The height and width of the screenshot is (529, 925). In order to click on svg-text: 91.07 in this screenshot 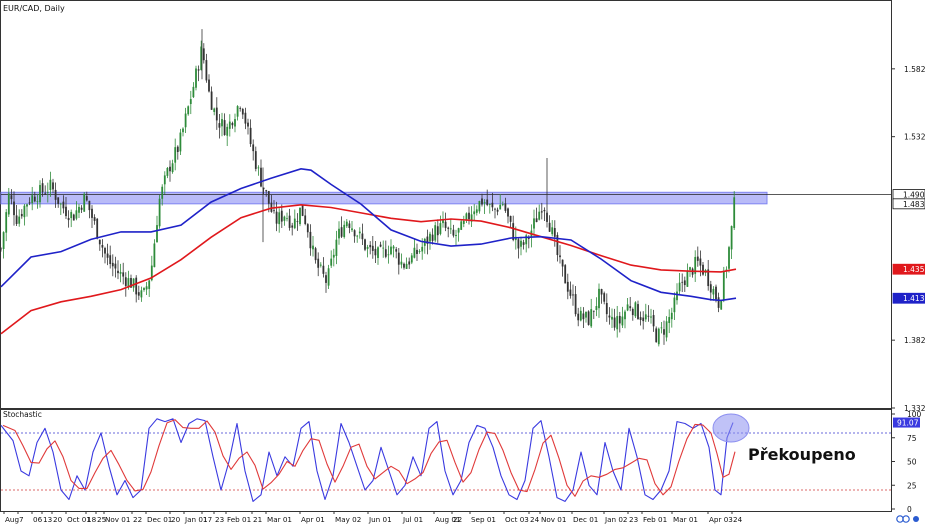, I will do `click(908, 423)`.